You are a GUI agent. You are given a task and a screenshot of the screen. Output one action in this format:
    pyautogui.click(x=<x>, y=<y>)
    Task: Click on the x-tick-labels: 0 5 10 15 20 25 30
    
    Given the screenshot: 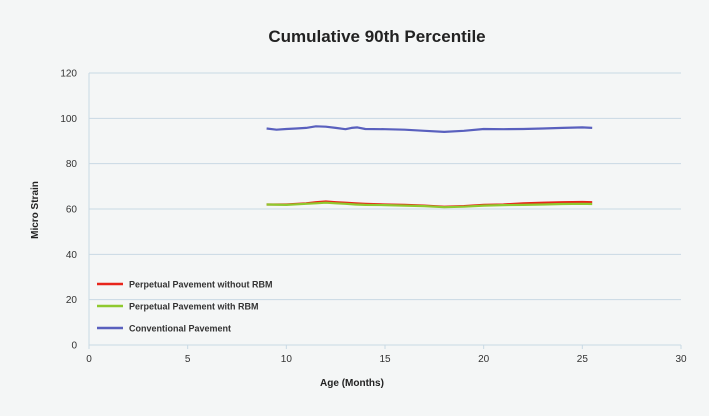 What is the action you would take?
    pyautogui.click(x=386, y=359)
    